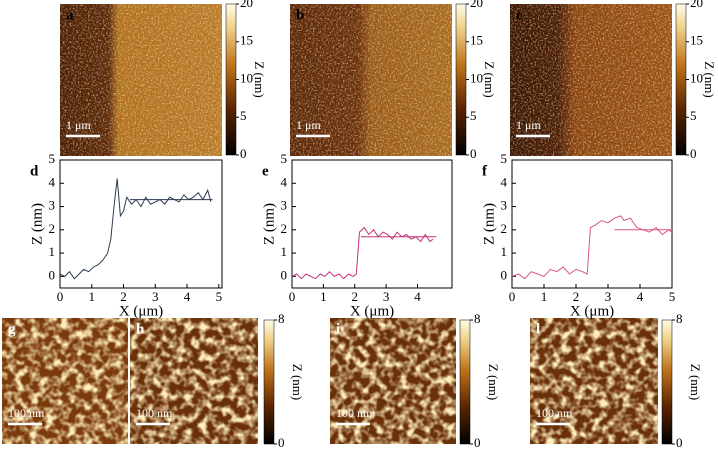  I want to click on panel-label: d, so click(34, 171).